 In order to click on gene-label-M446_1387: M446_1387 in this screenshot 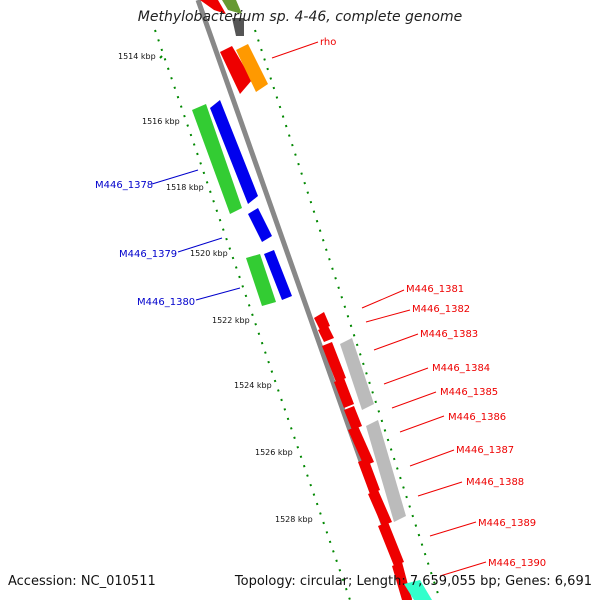, I will do `click(485, 450)`.